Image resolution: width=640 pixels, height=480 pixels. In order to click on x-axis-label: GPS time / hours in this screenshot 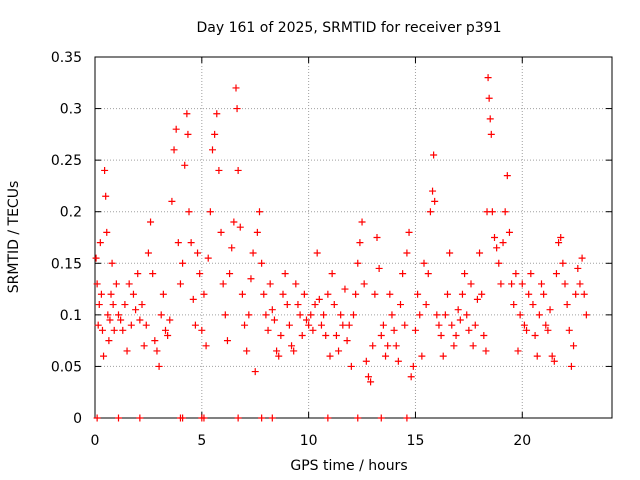, I will do `click(348, 466)`.